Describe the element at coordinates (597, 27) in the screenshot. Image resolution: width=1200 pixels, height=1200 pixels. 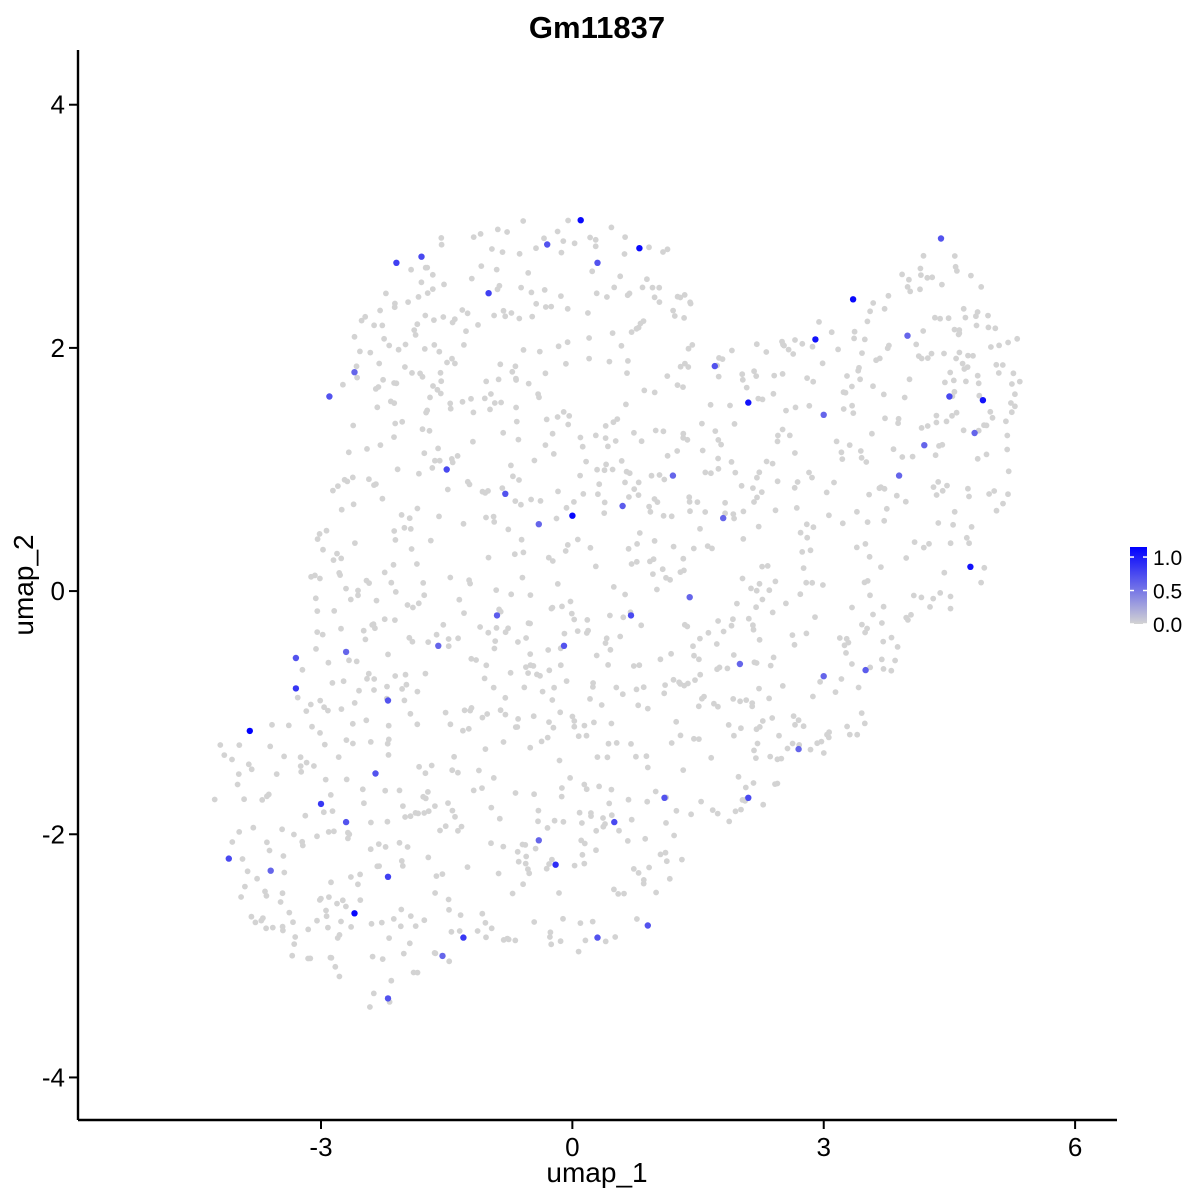
I see `chart-title: Gm11837` at that location.